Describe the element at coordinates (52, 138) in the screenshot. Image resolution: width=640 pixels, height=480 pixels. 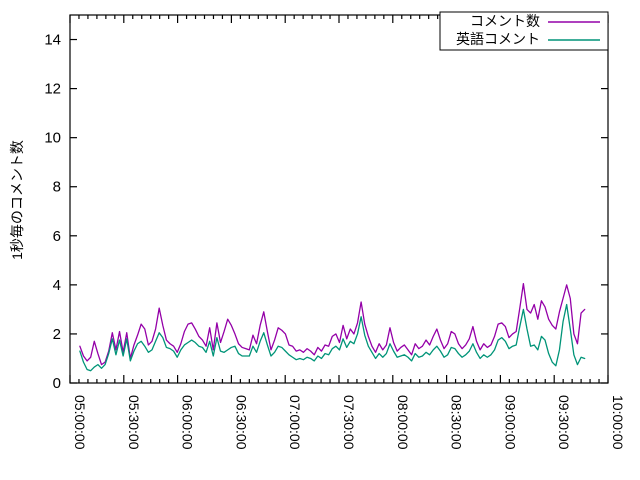
I see `y-tick-label: 10` at that location.